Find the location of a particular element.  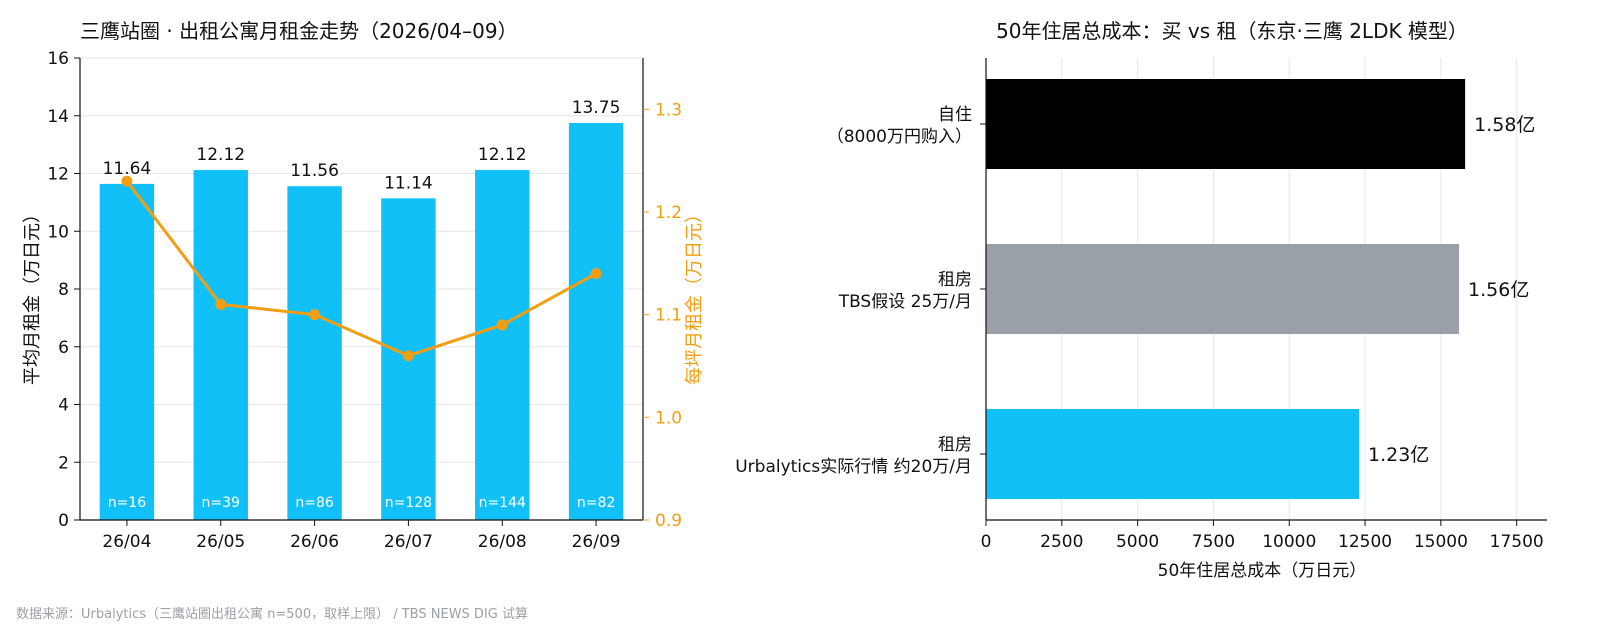

rent-trend-y2-tick-label: 1.2 is located at coordinates (668, 213).